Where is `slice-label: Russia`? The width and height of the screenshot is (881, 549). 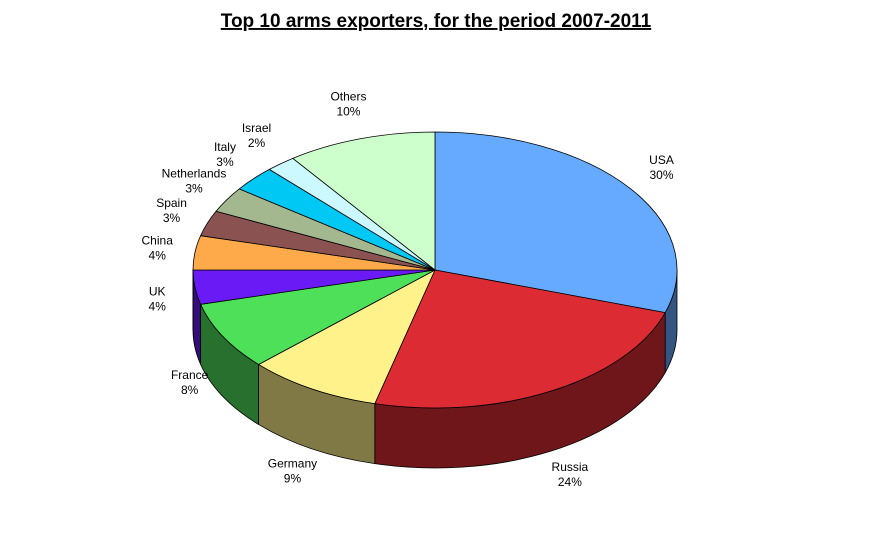 slice-label: Russia is located at coordinates (570, 467).